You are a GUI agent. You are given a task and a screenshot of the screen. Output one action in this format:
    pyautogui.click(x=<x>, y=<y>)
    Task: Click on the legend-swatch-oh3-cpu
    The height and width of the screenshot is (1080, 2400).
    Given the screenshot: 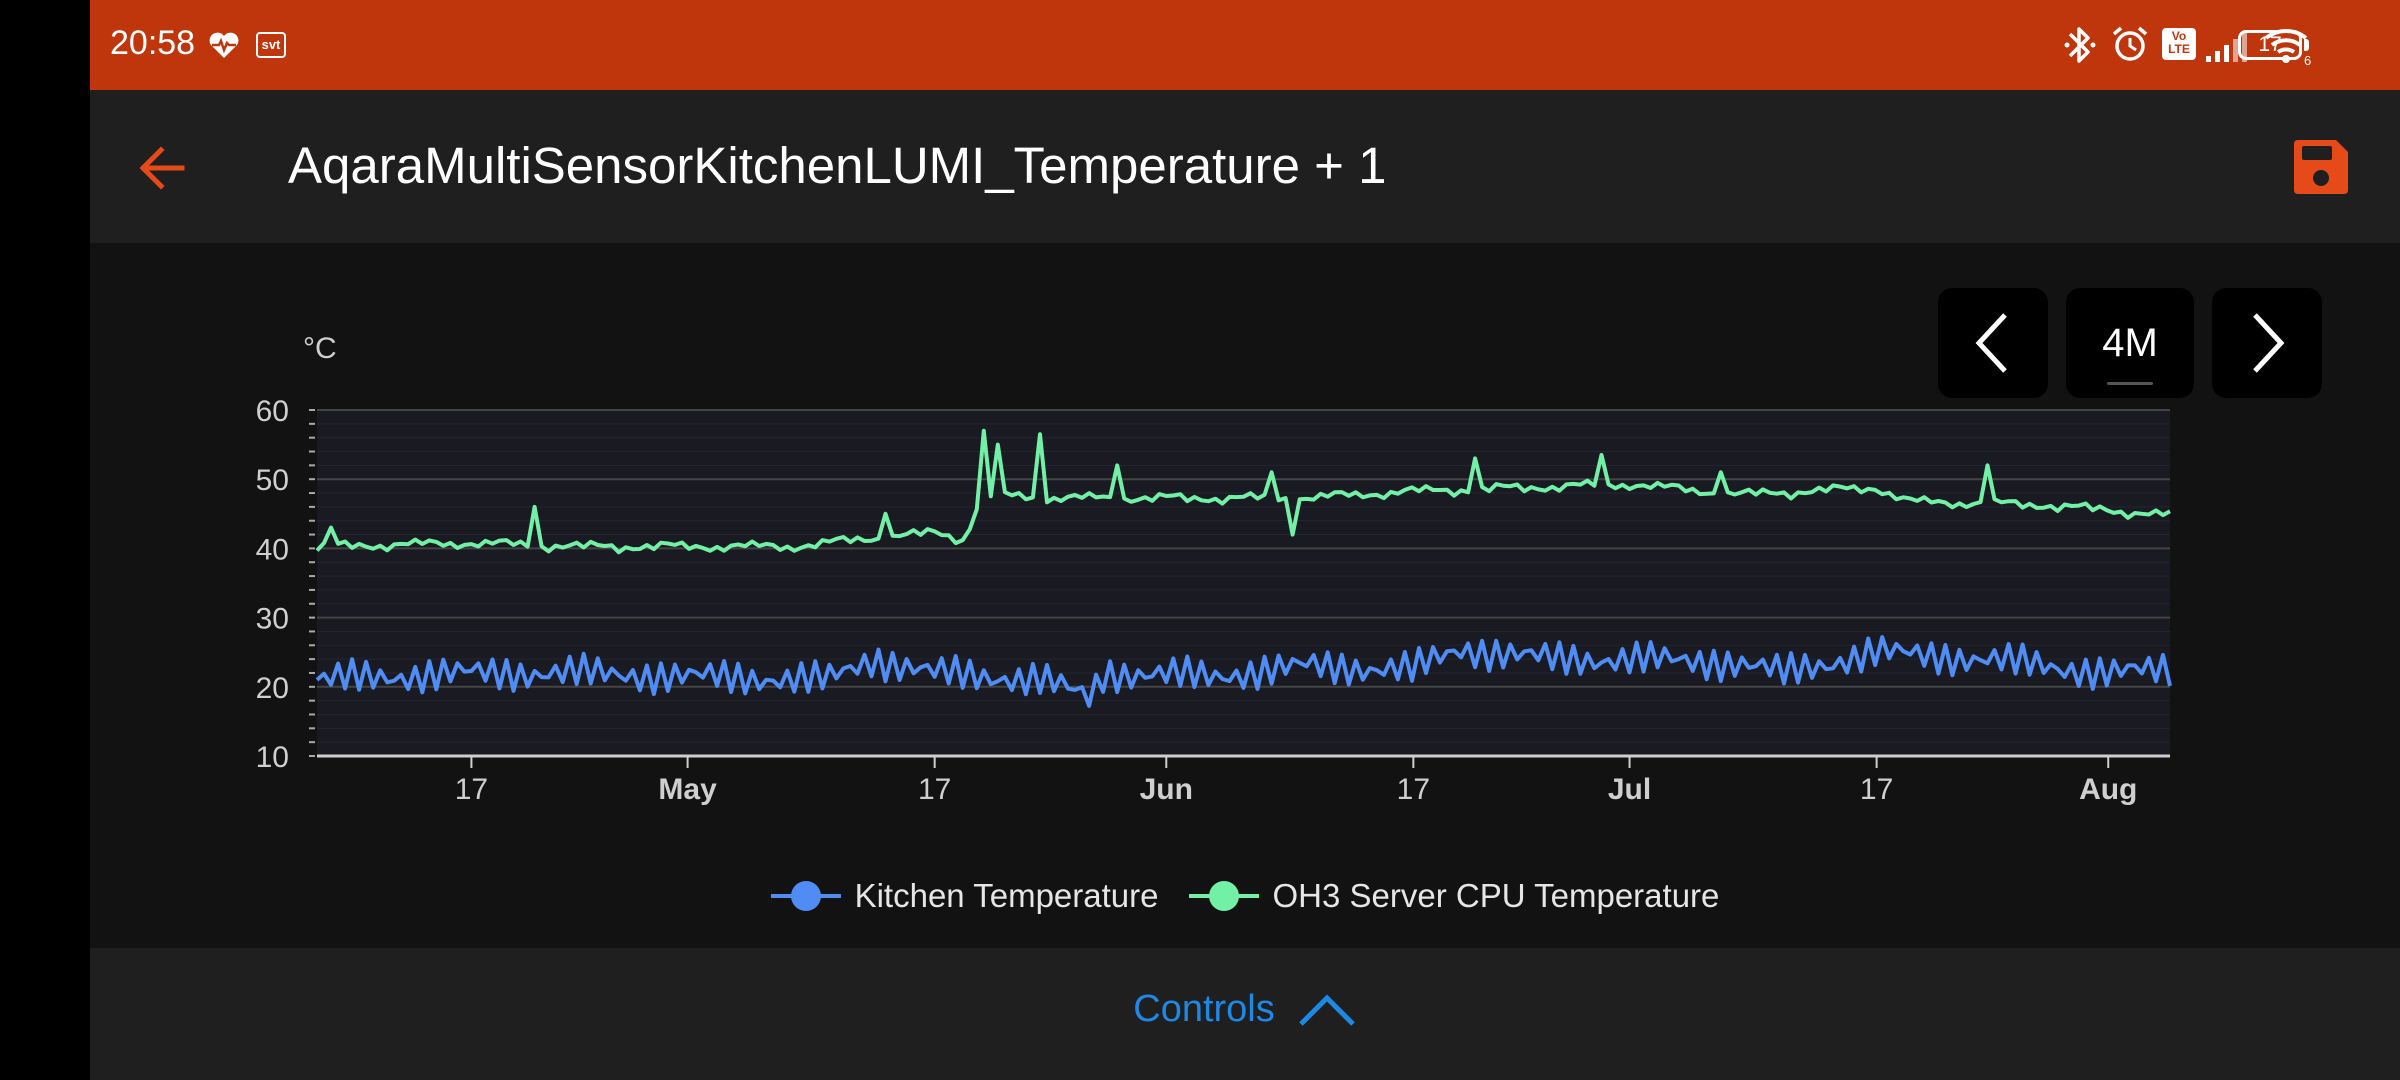 What is the action you would take?
    pyautogui.click(x=1223, y=896)
    